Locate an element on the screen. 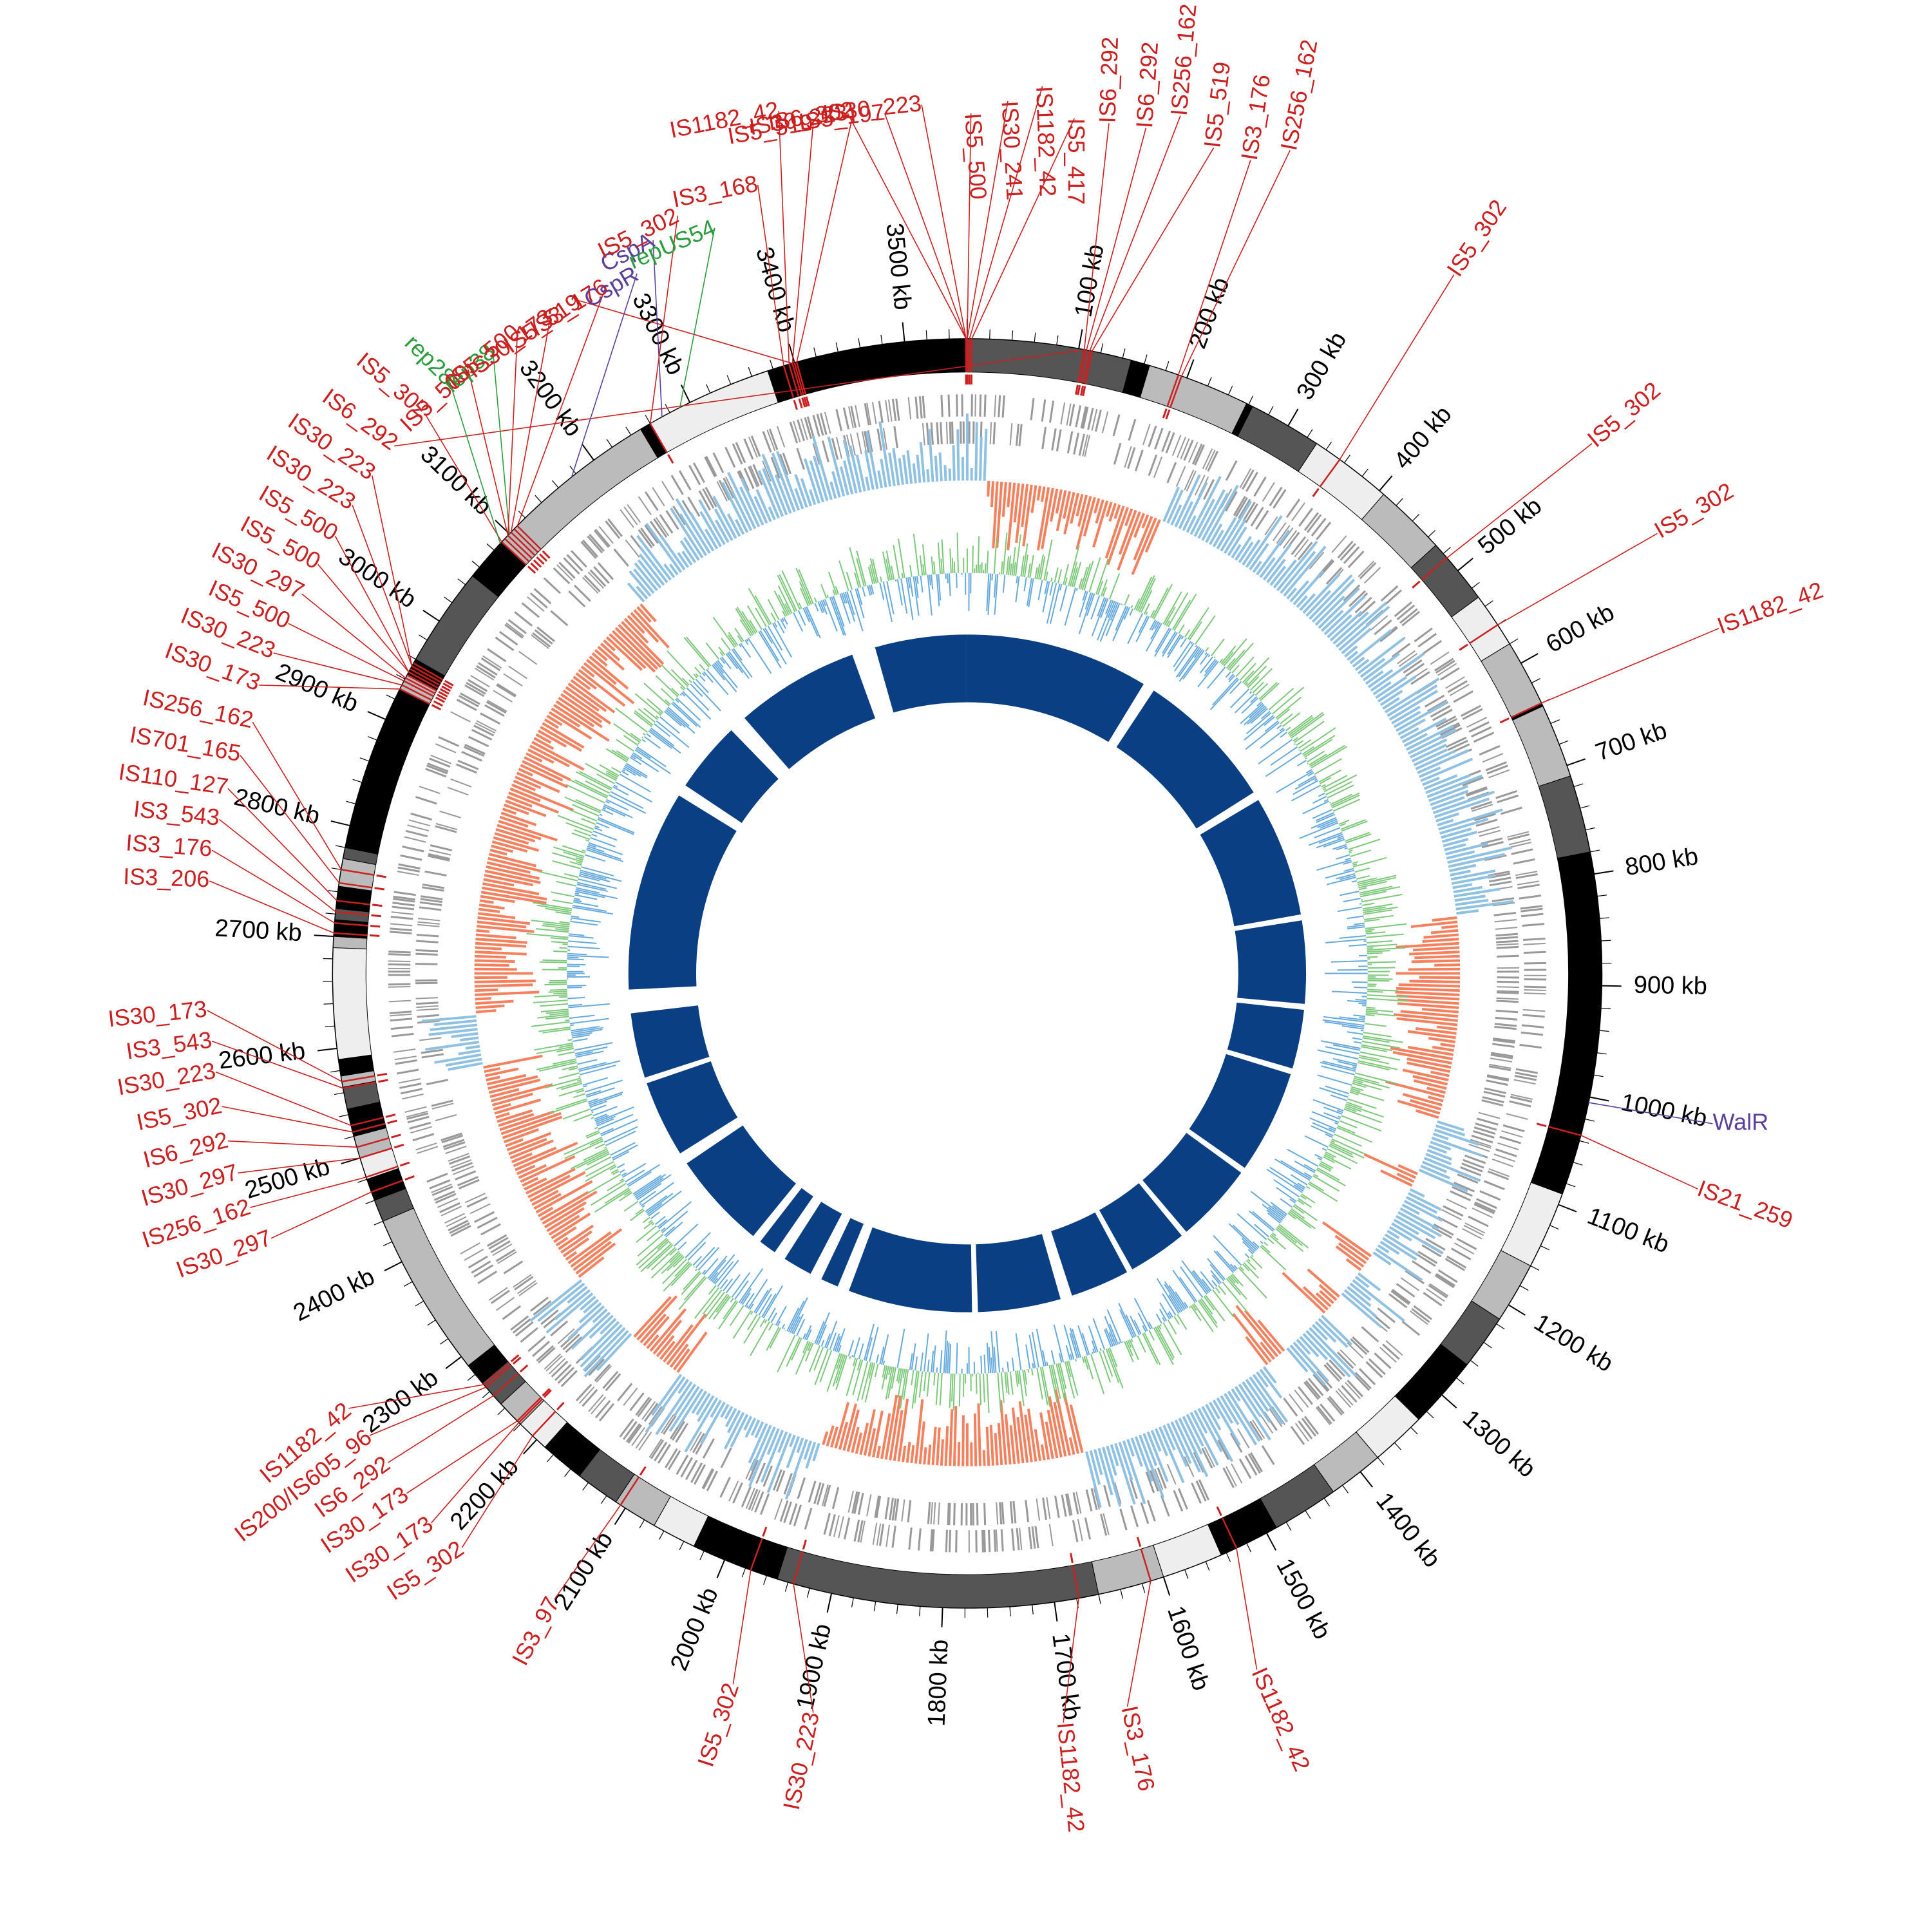 This screenshot has height=1932, width=1932. contig-segment is located at coordinates (580, 497).